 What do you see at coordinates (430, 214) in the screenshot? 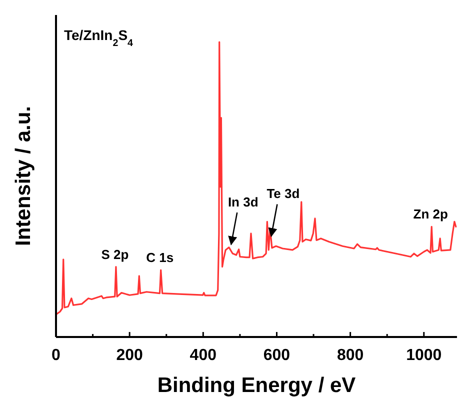
I see `annotation: Zn 2p` at bounding box center [430, 214].